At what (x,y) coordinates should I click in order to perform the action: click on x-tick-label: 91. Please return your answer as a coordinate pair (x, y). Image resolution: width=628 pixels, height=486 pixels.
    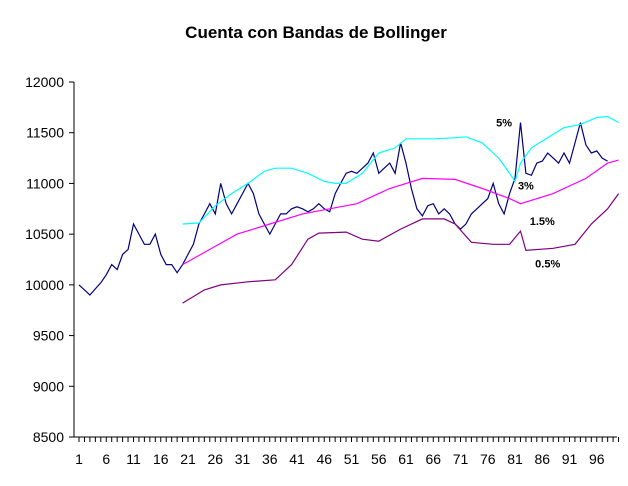
    Looking at the image, I should click on (570, 459).